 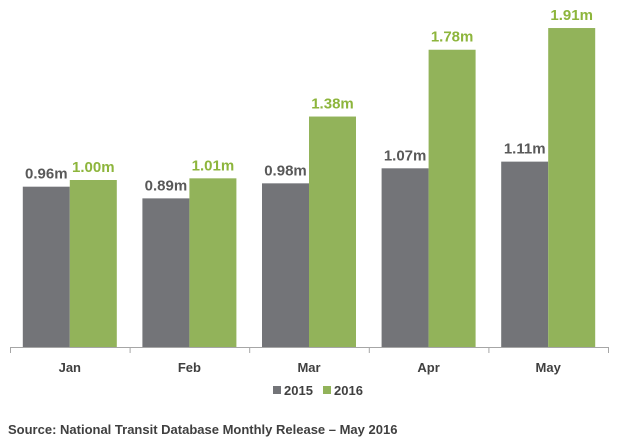 I want to click on legend-label-2016: 2016, so click(x=348, y=390).